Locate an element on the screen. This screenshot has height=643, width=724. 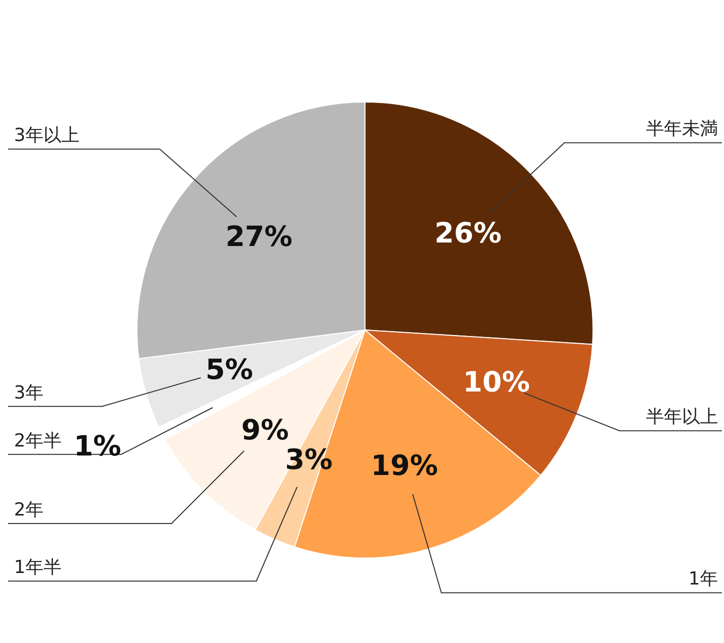
data-label: 10% is located at coordinates (496, 382).